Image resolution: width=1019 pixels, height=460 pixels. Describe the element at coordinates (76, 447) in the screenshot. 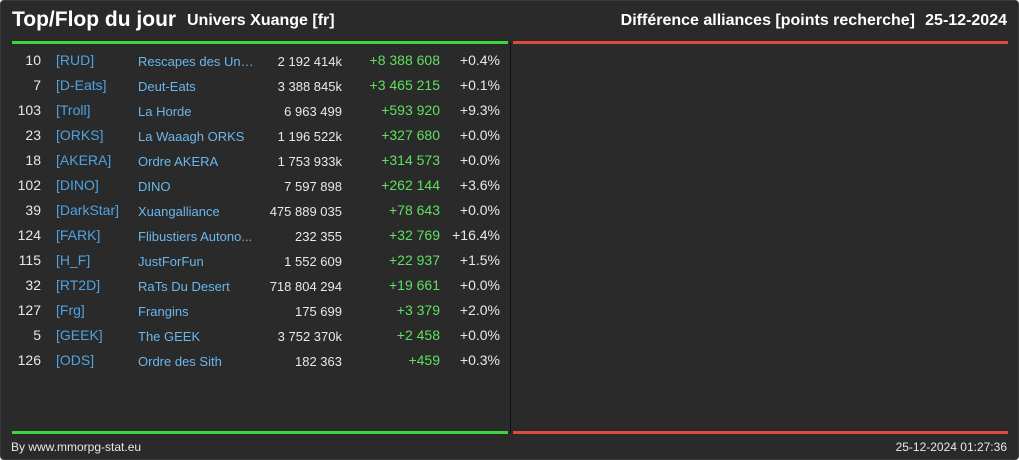

I see `credit-link: By www.mmorpg-stat.eu` at that location.